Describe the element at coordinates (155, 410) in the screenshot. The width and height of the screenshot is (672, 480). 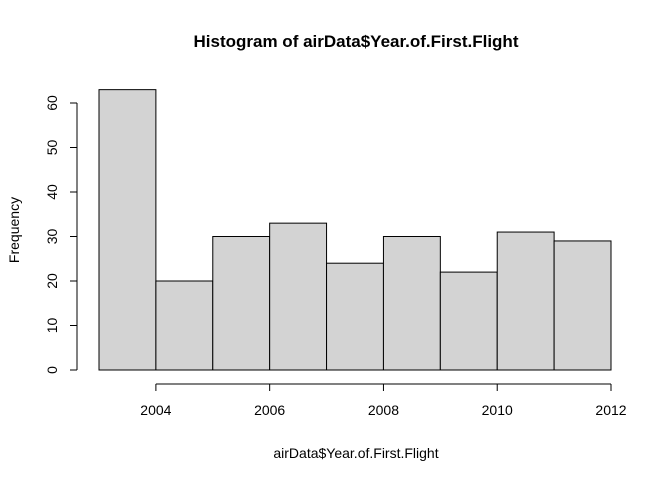
I see `x-tick-label-0: 2004` at that location.